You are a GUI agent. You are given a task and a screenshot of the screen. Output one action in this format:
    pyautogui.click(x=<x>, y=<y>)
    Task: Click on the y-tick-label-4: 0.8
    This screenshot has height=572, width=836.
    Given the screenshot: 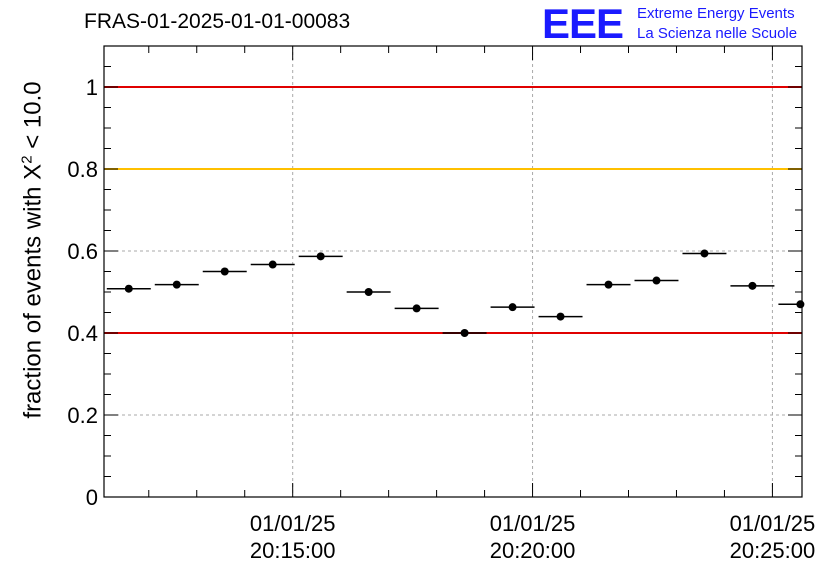 What is the action you would take?
    pyautogui.click(x=82, y=169)
    